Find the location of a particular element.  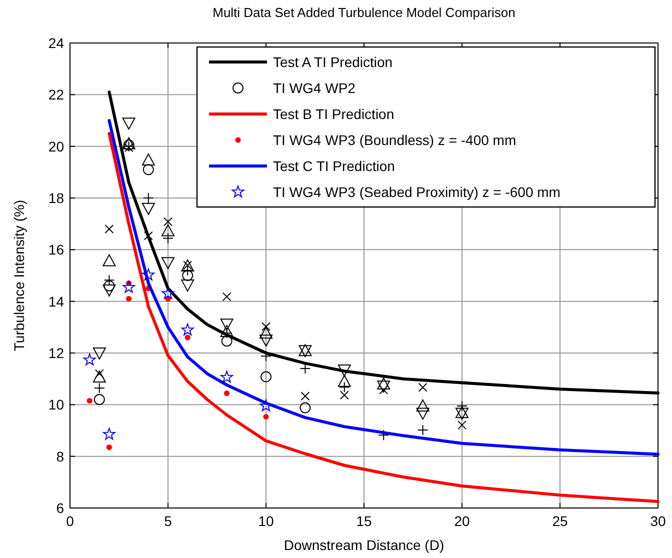

x-axis-title: Downstream Distance (D) is located at coordinates (364, 545).